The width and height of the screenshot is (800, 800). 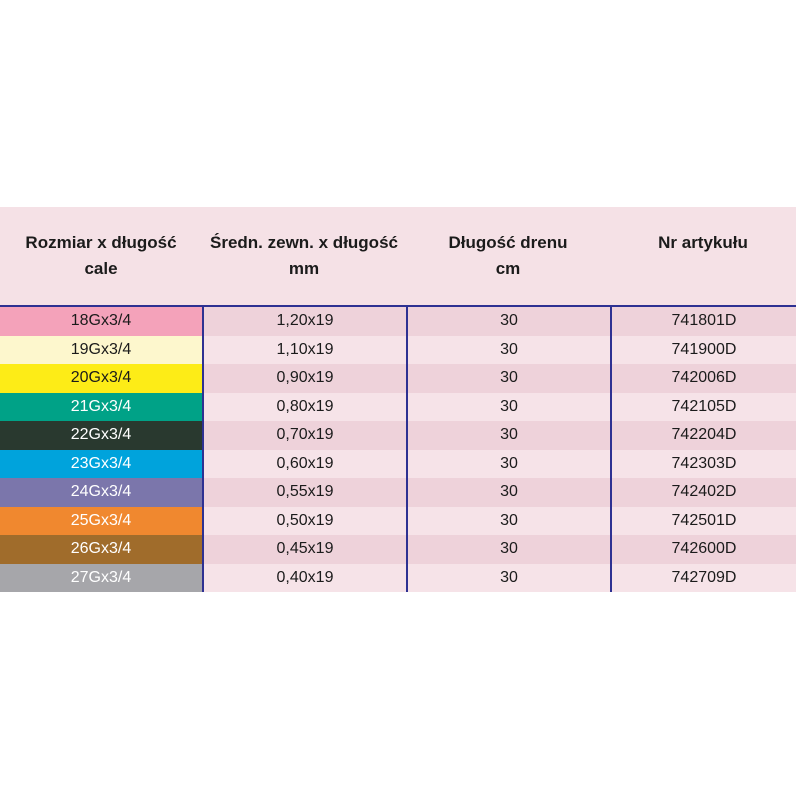 I want to click on table-row: 26Gx3/4 0,45x19 30 742600D, so click(x=398, y=549).